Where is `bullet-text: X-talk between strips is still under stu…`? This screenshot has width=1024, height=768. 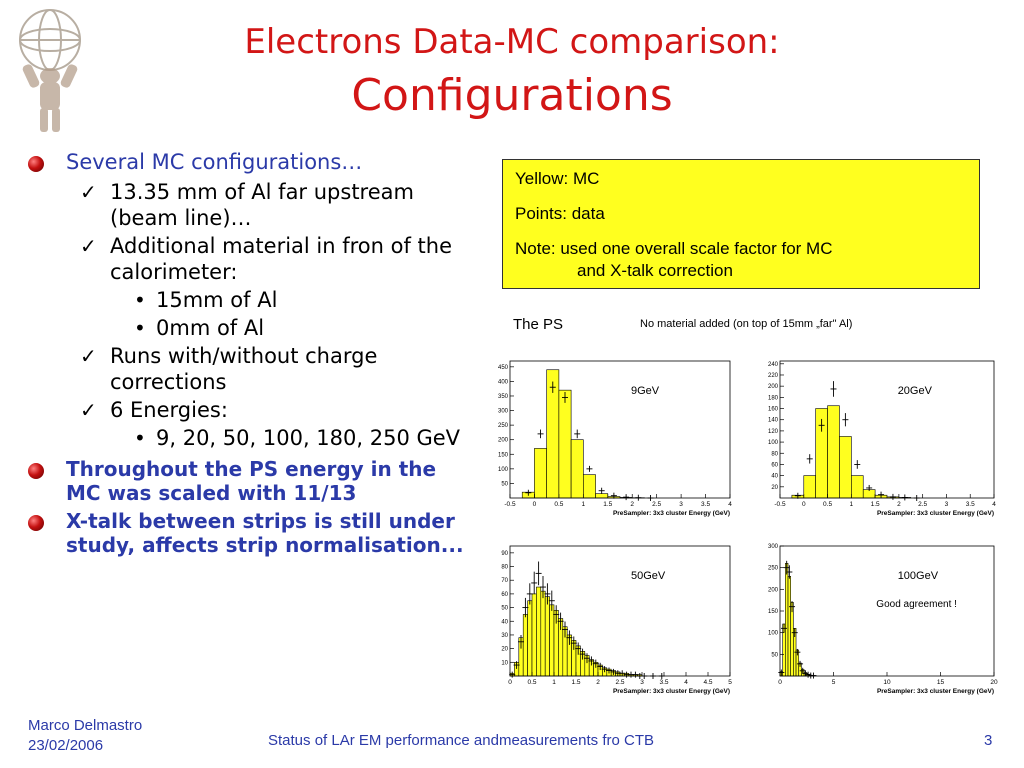 bullet-text: X-talk between strips is still under stu… is located at coordinates (265, 533).